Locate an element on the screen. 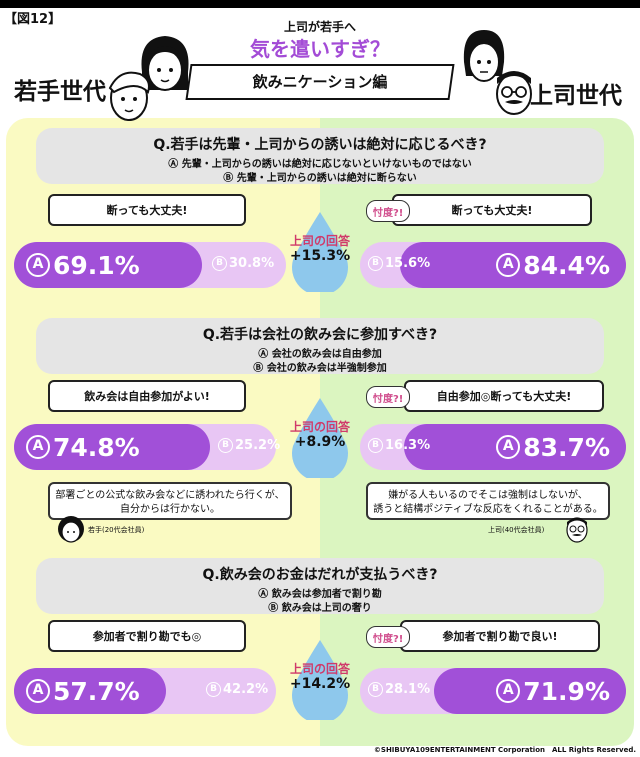 The width and height of the screenshot is (640, 757). q1-boss-bar-a: A 84.4% is located at coordinates (513, 265).